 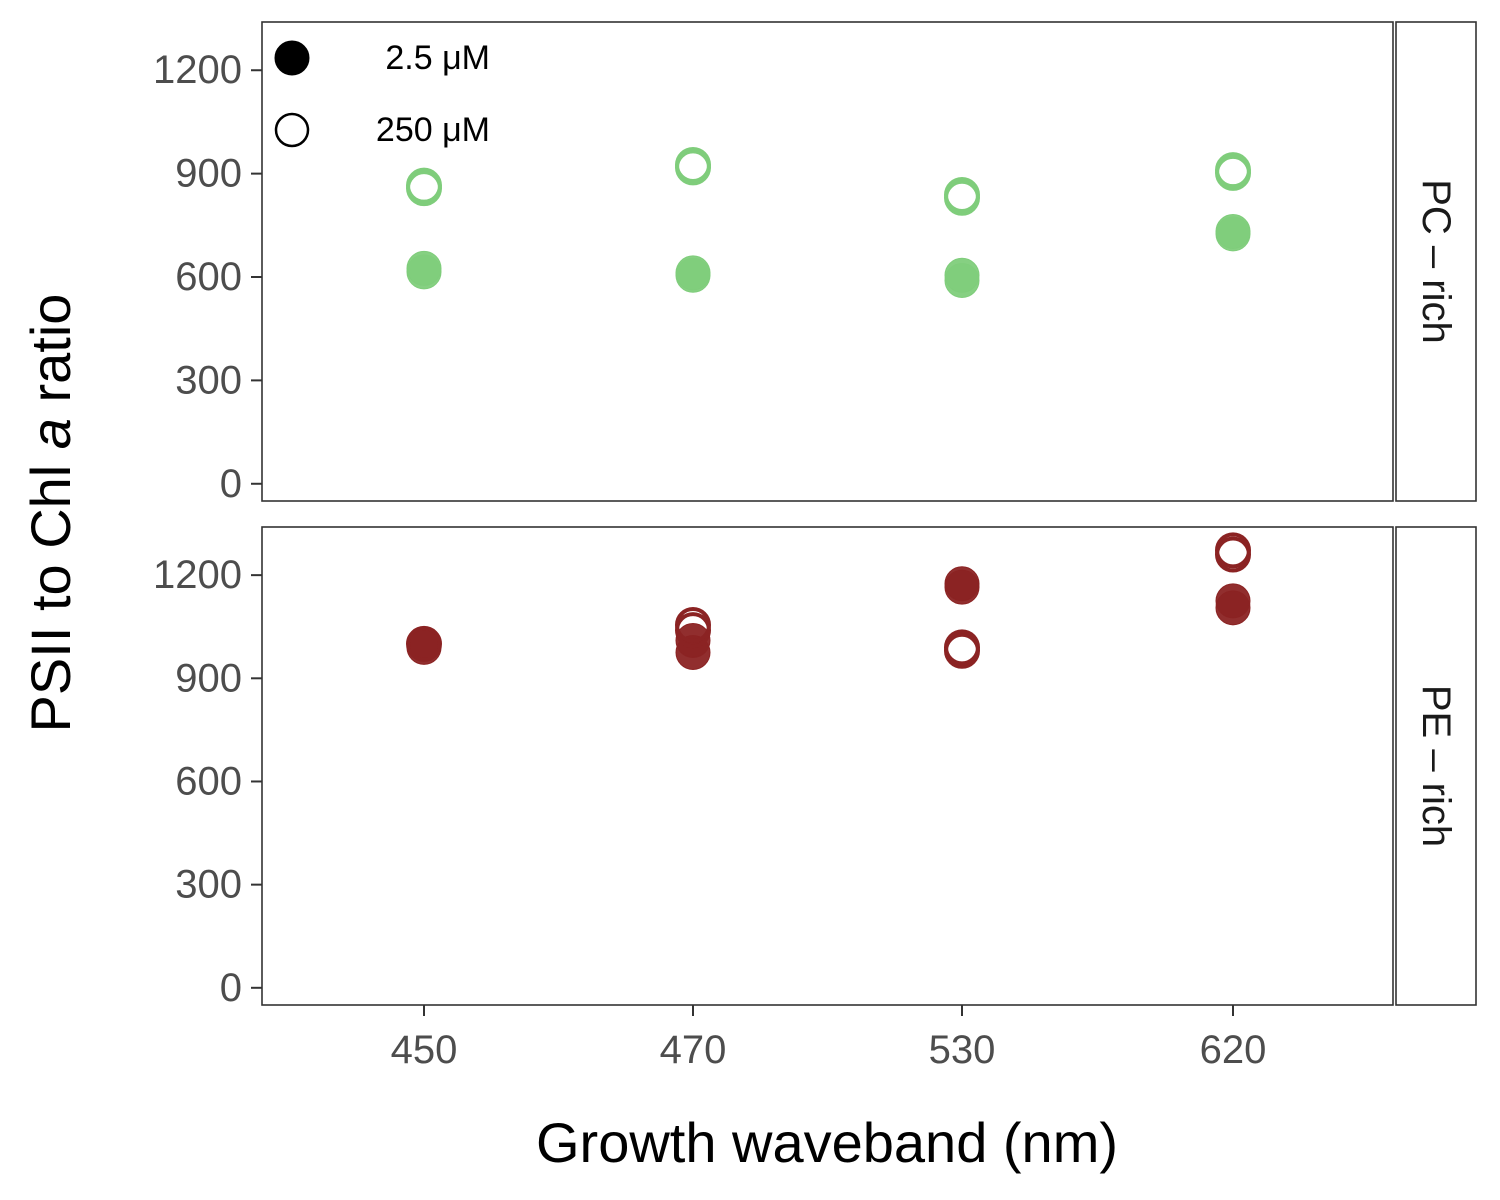 What do you see at coordinates (50, 356) in the screenshot?
I see `y-axis-title-part: ratio` at bounding box center [50, 356].